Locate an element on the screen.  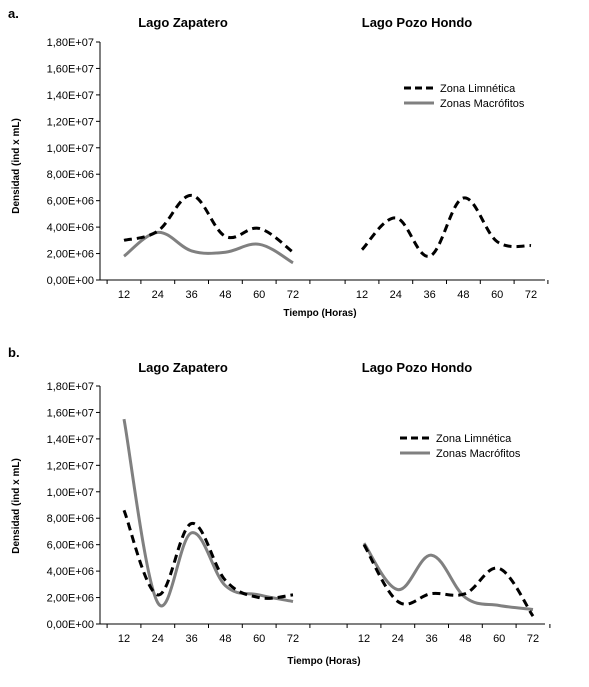
panel-label: b. is located at coordinates (14, 352).